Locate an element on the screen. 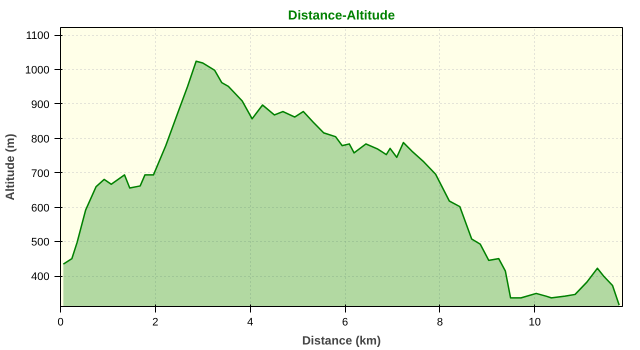  y-tick-label: 500 is located at coordinates (40, 242).